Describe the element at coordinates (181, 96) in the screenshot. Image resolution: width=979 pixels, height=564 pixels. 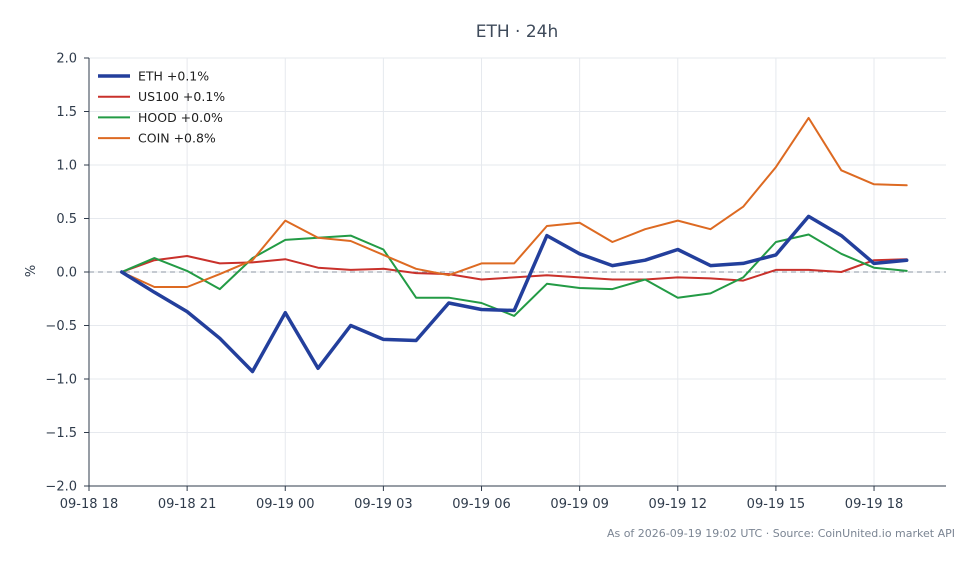
I see `legend-label: US100 +0.1%` at that location.